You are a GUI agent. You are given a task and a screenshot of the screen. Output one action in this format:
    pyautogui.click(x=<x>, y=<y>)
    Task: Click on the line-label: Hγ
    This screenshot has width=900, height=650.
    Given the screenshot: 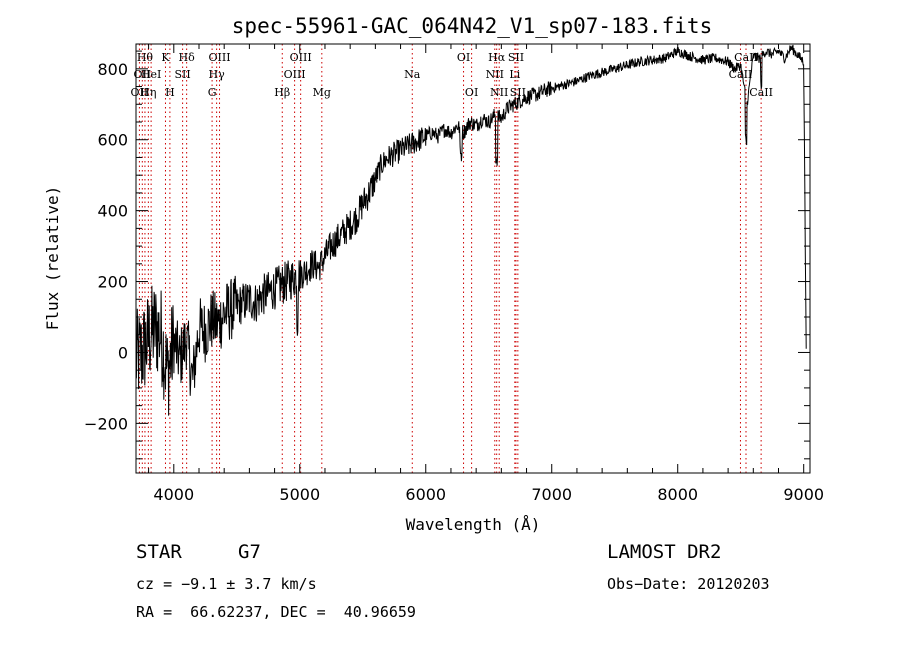 What is the action you would take?
    pyautogui.click(x=217, y=74)
    